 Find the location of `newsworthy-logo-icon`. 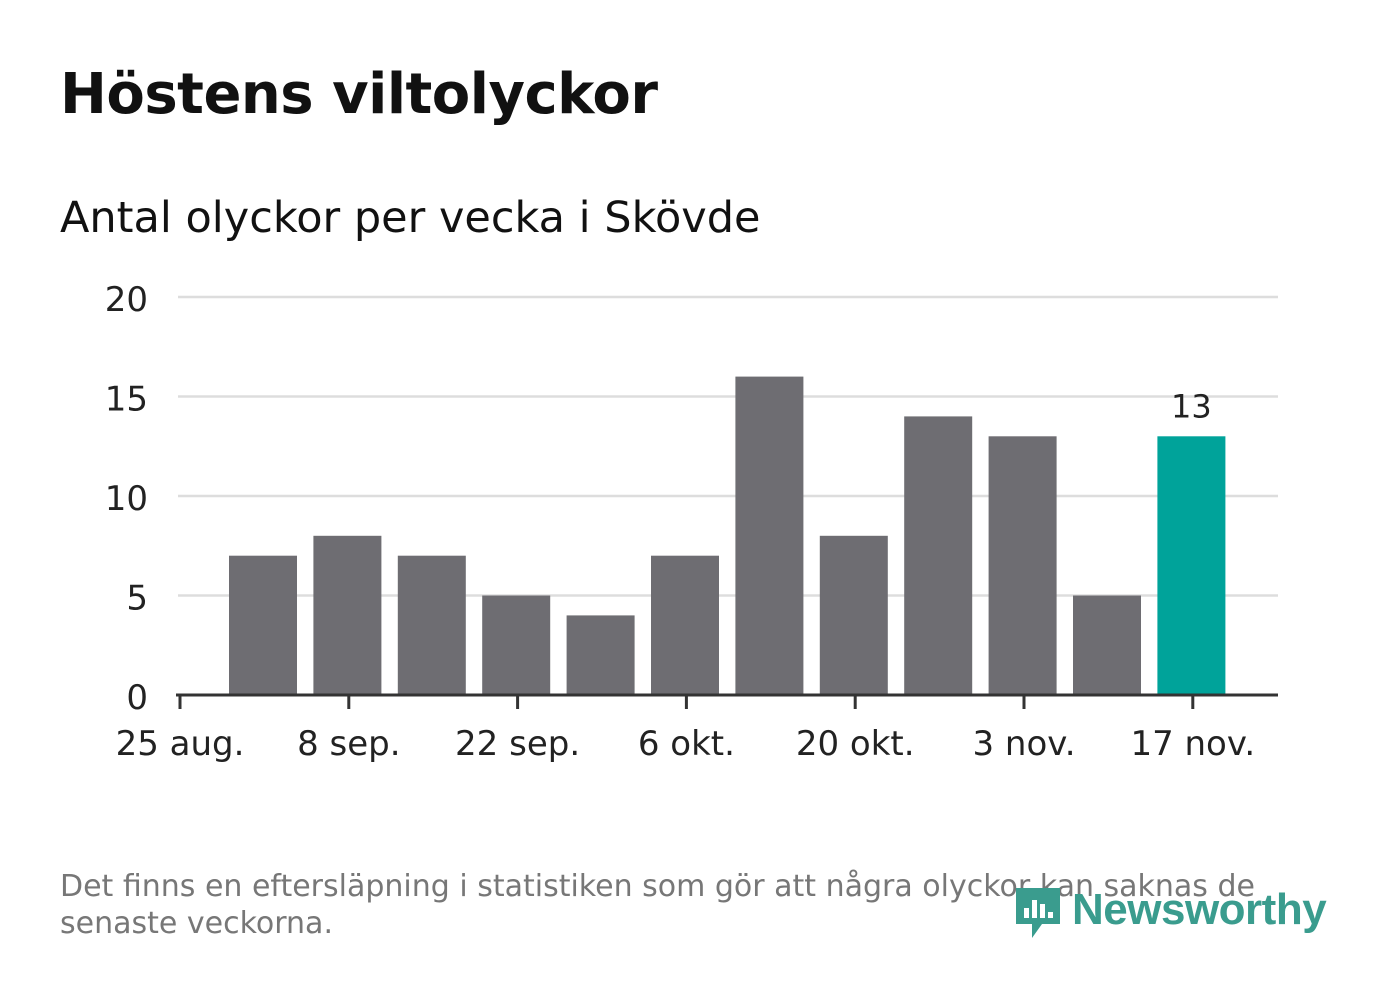

newsworthy-logo-icon is located at coordinates (1038, 913).